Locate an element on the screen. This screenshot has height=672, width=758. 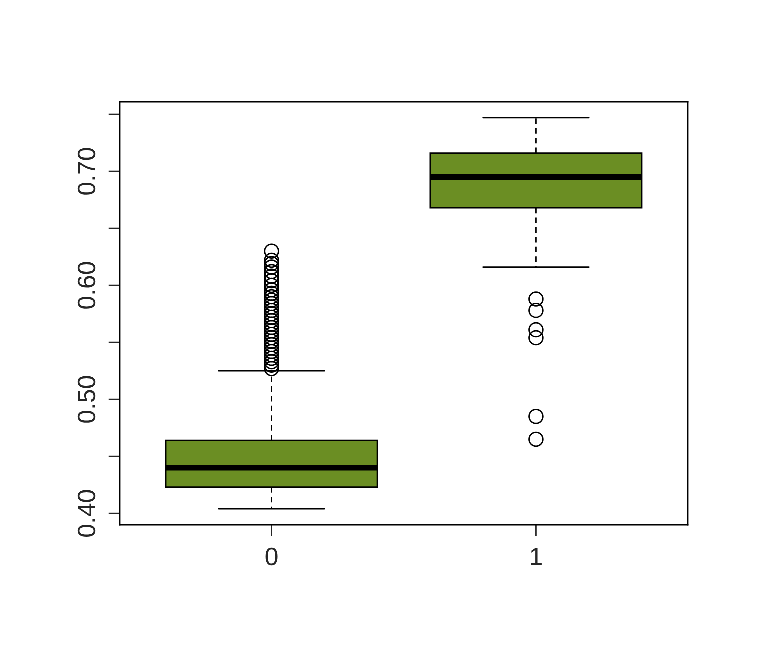
x-tick-label: 0 is located at coordinates (272, 557).